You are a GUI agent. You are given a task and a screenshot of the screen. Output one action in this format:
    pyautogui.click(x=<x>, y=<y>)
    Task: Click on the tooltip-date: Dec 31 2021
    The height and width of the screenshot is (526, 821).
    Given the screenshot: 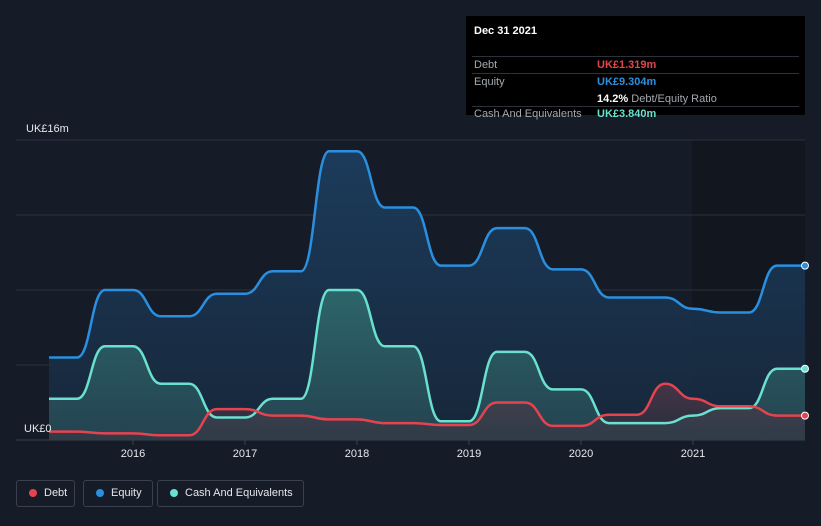 What is the action you would take?
    pyautogui.click(x=505, y=31)
    